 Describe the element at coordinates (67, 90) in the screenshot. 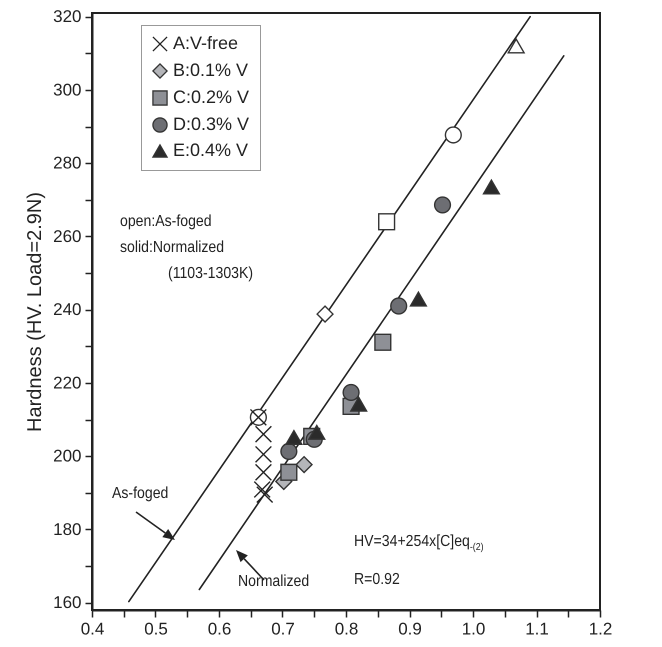

I see `y-tick-label: 300` at that location.